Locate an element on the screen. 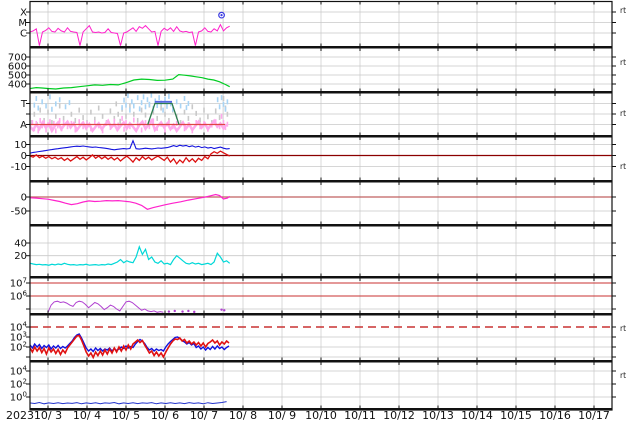 The height and width of the screenshot is (424, 634). y-tick-label: 40 is located at coordinates (20, 244).